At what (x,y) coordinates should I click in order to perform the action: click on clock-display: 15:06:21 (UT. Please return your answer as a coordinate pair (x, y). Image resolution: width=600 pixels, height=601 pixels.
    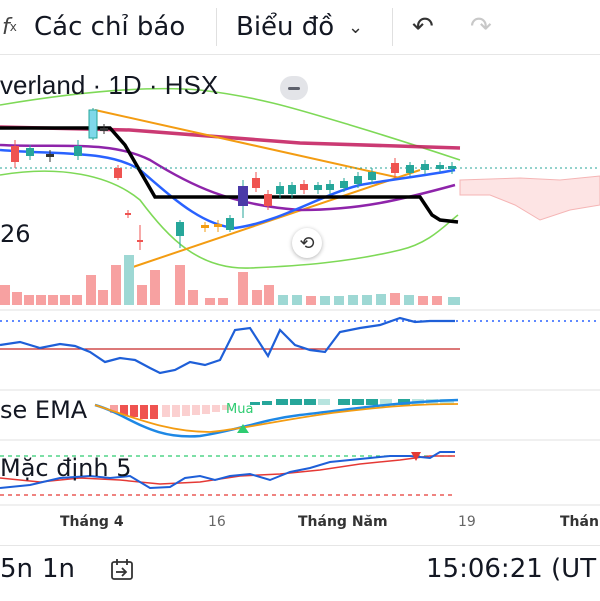
    Looking at the image, I should click on (511, 569).